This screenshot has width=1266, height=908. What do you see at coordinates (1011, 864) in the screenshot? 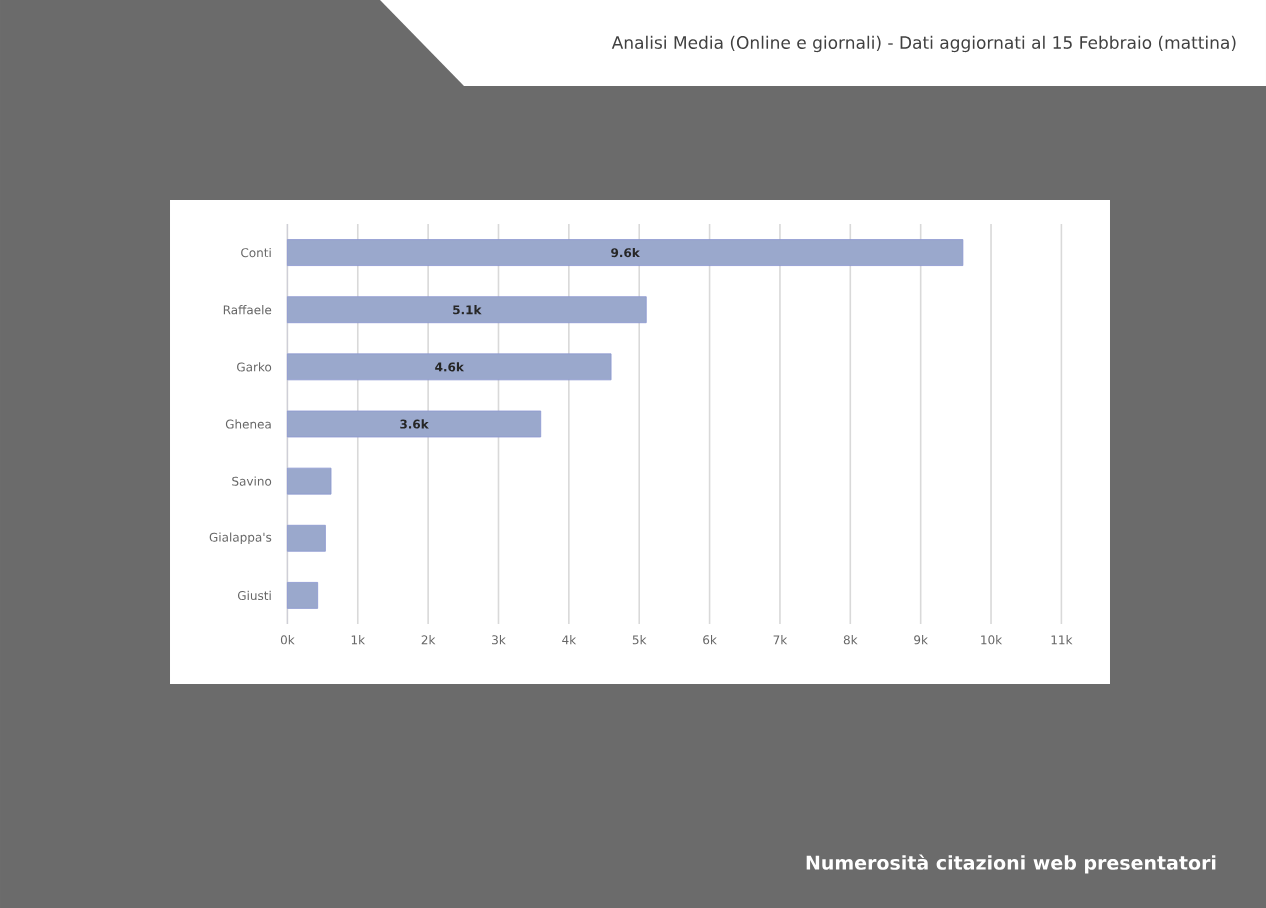
I see `text: Numerosità citazioni web presentatori` at bounding box center [1011, 864].